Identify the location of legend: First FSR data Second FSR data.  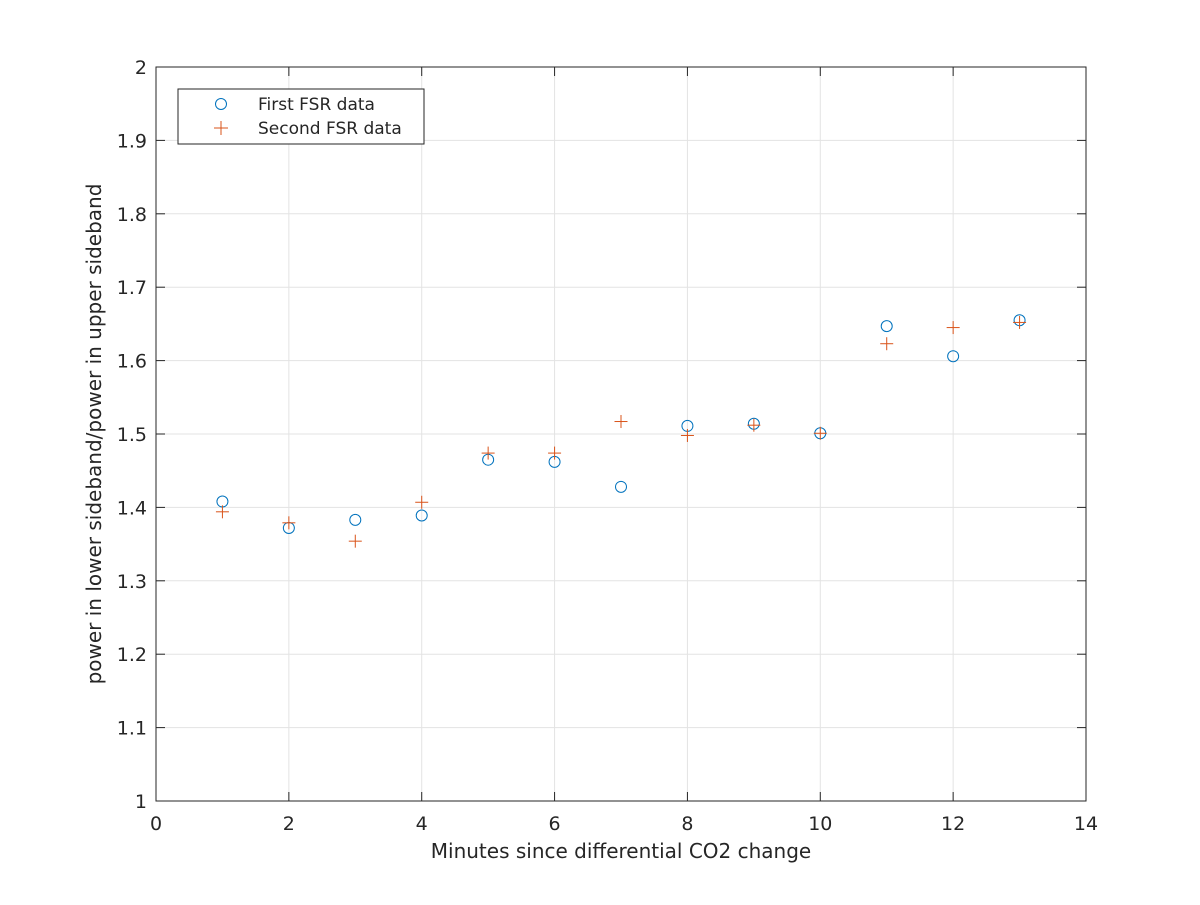
(301, 116).